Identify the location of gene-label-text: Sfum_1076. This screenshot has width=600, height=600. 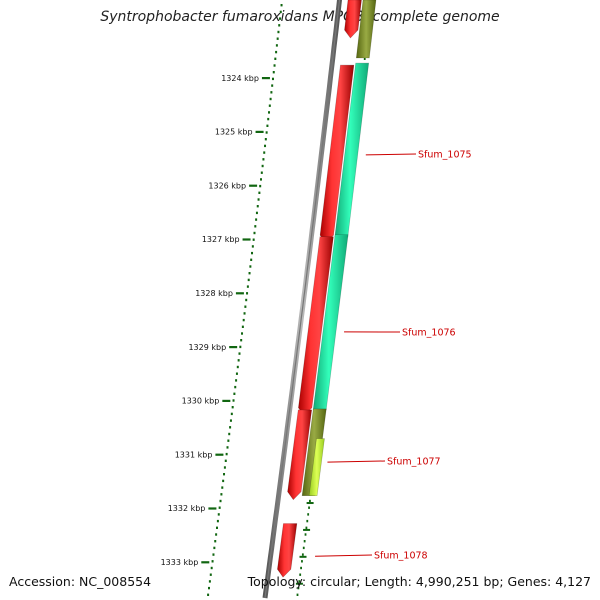
(429, 333).